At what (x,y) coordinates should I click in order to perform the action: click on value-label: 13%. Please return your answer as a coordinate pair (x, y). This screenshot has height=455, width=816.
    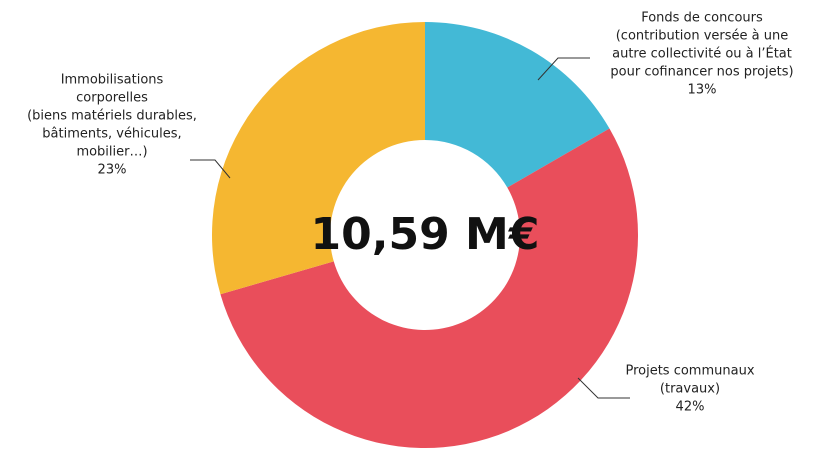
    Looking at the image, I should click on (702, 90).